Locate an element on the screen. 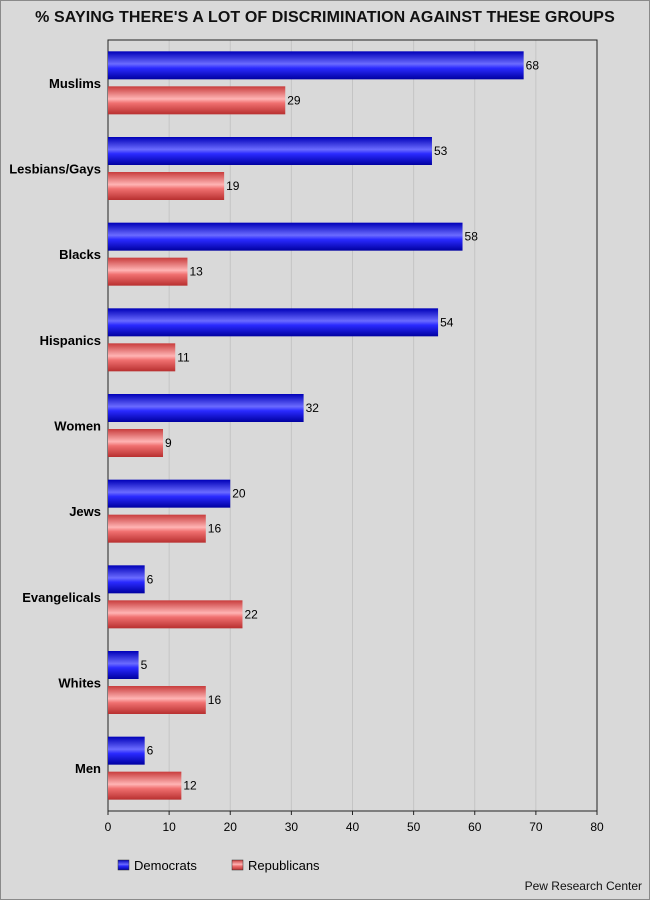 The image size is (650, 900). data-label: 19 is located at coordinates (233, 186).